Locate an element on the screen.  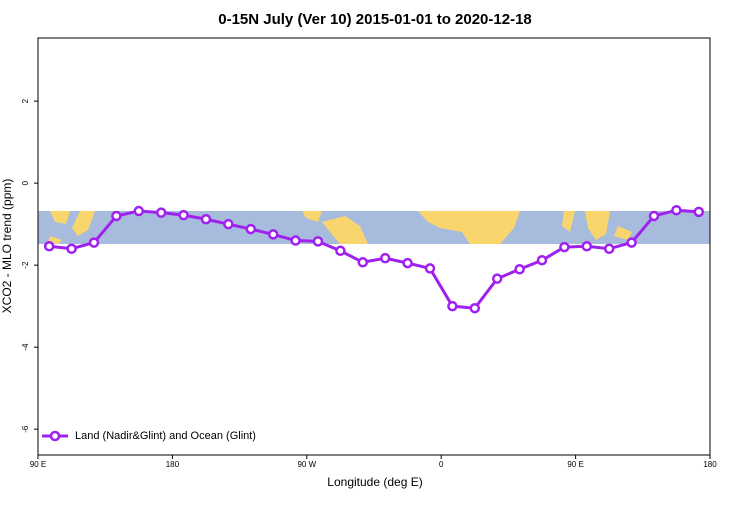
y-tick-label: 2 is located at coordinates (25, 100).